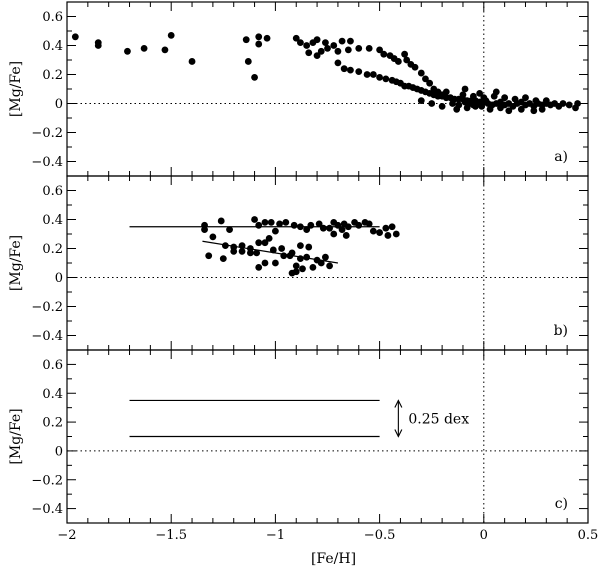  What do you see at coordinates (333, 559) in the screenshot?
I see `x-axis-label: [Fe/H]` at bounding box center [333, 559].